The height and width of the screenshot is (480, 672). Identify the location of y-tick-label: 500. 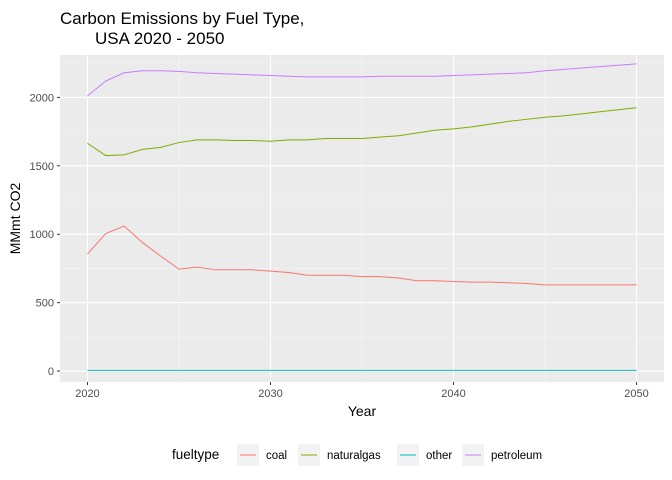
(45, 304).